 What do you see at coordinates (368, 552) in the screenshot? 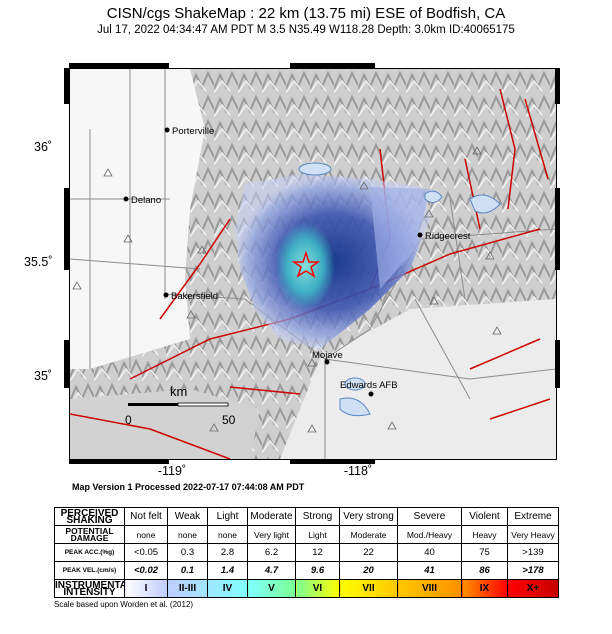
I see `cell: 22` at bounding box center [368, 552].